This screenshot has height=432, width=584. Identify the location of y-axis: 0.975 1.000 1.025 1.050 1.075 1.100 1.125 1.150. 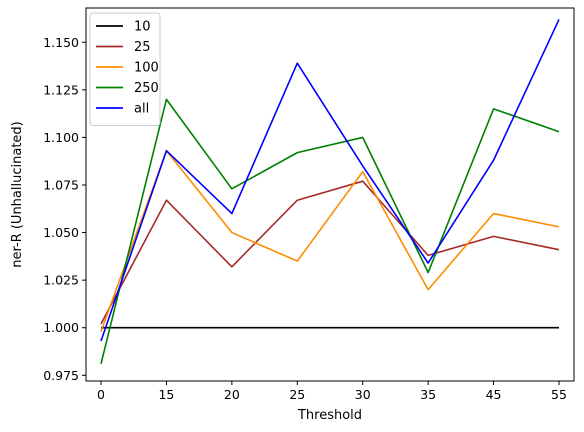
(64, 209).